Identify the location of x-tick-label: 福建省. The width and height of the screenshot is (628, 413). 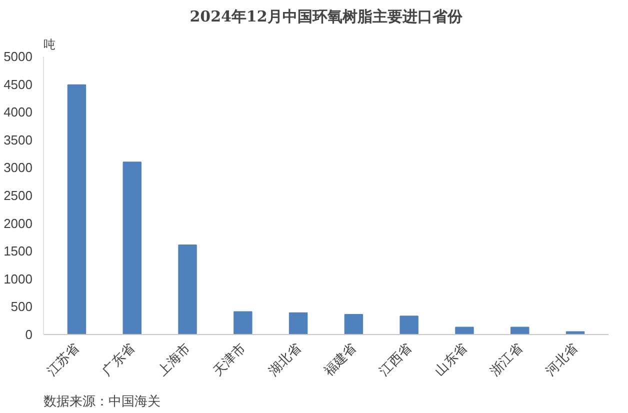
(339, 359).